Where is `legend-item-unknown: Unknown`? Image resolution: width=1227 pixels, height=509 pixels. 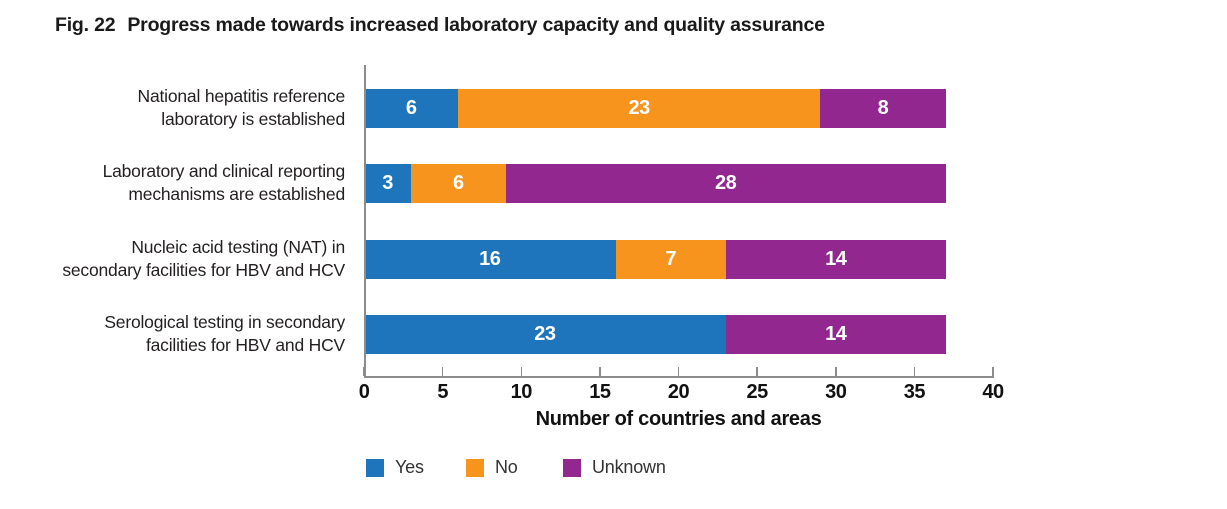 legend-item-unknown: Unknown is located at coordinates (614, 467).